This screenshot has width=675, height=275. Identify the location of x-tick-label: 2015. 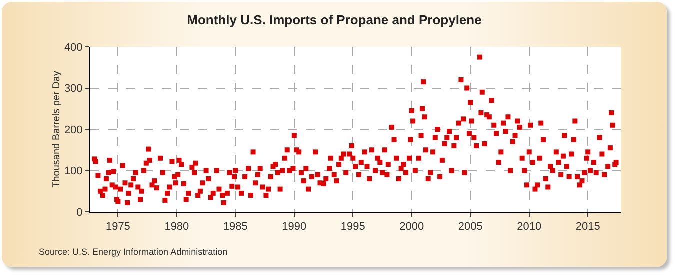
(588, 227).